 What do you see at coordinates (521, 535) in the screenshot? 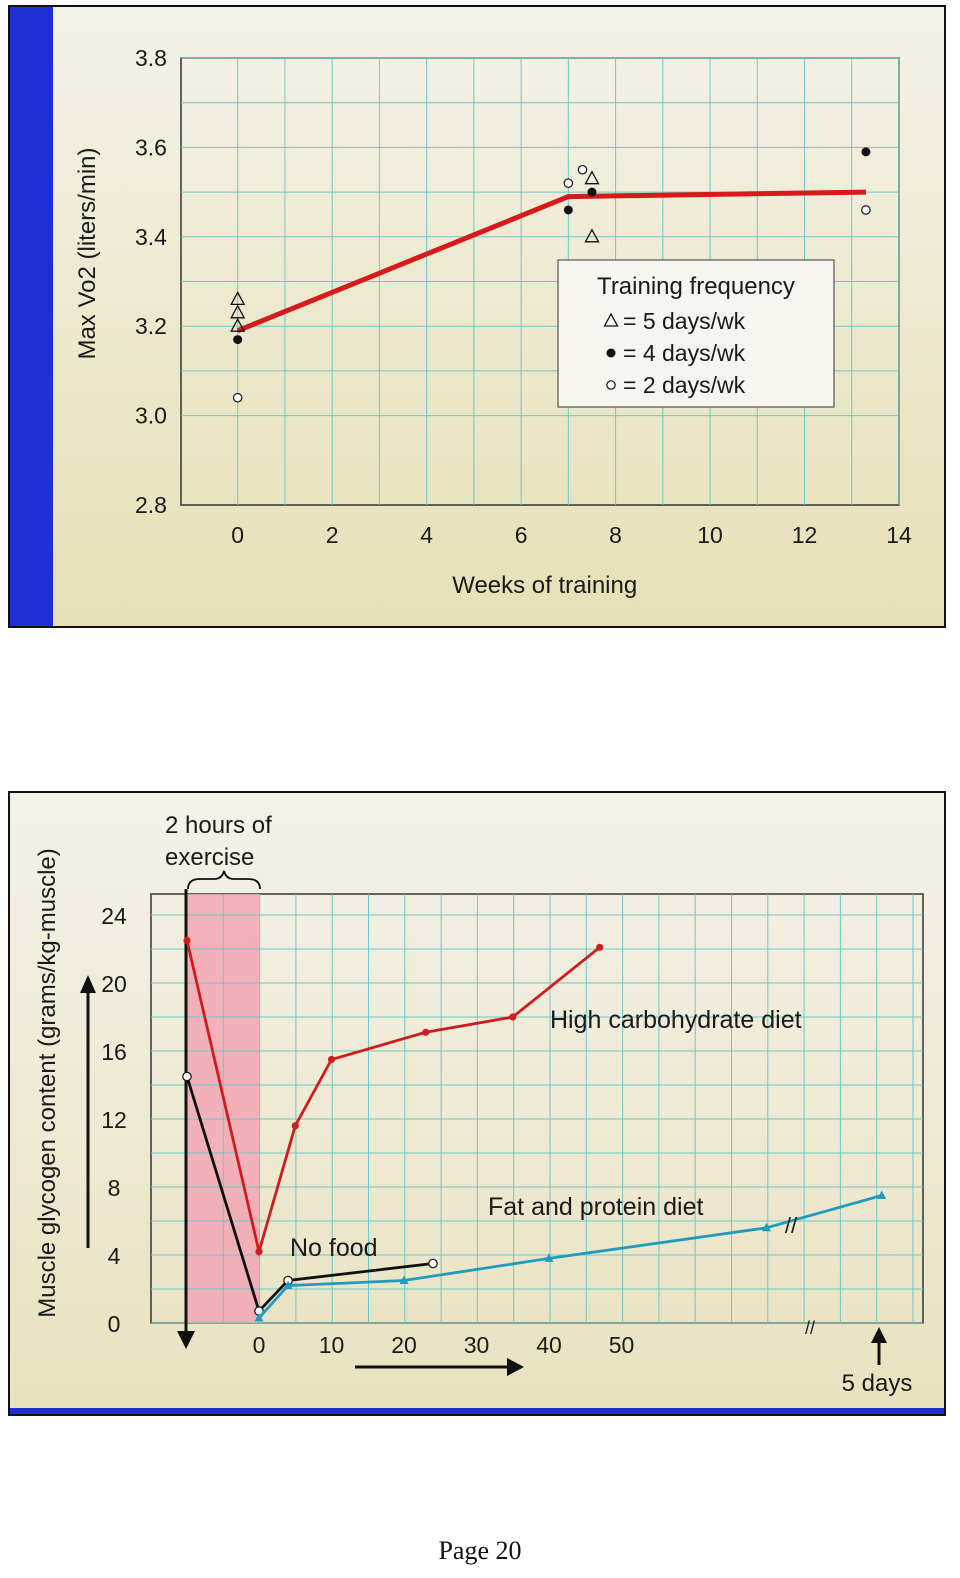
I see `x-tick-label: 6` at bounding box center [521, 535].